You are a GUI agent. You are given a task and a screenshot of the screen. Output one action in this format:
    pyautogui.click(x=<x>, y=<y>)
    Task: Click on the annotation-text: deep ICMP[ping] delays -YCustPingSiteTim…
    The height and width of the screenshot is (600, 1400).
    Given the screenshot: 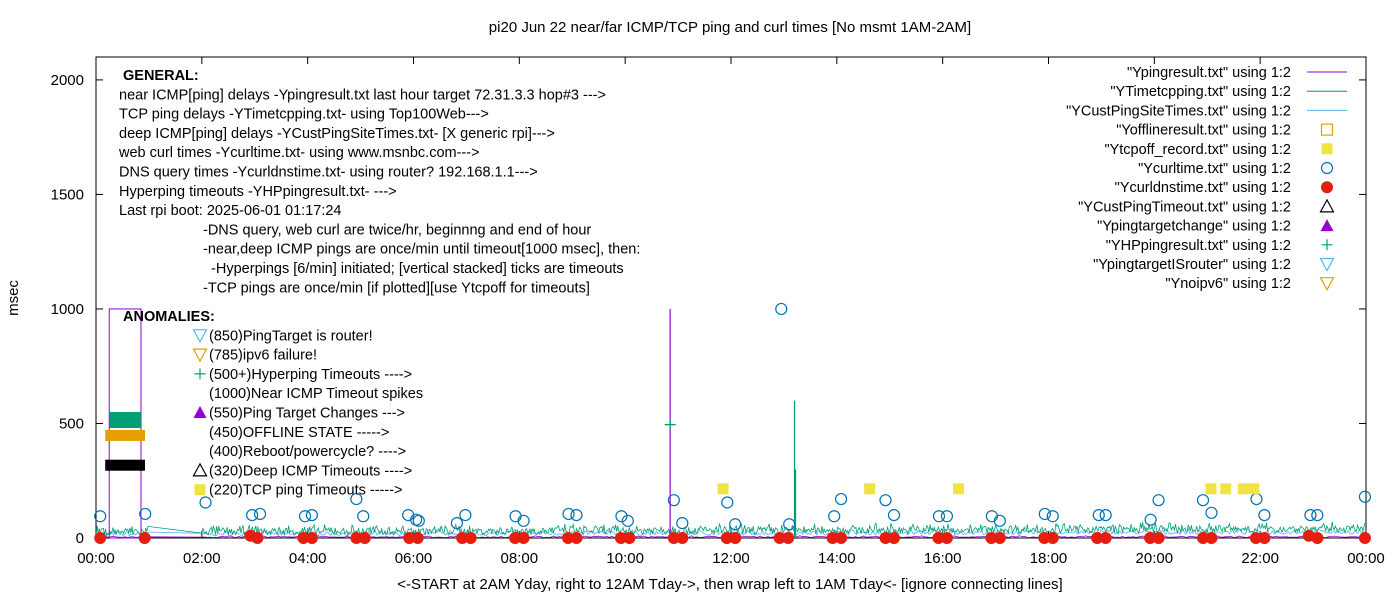 What is the action you would take?
    pyautogui.click(x=337, y=134)
    